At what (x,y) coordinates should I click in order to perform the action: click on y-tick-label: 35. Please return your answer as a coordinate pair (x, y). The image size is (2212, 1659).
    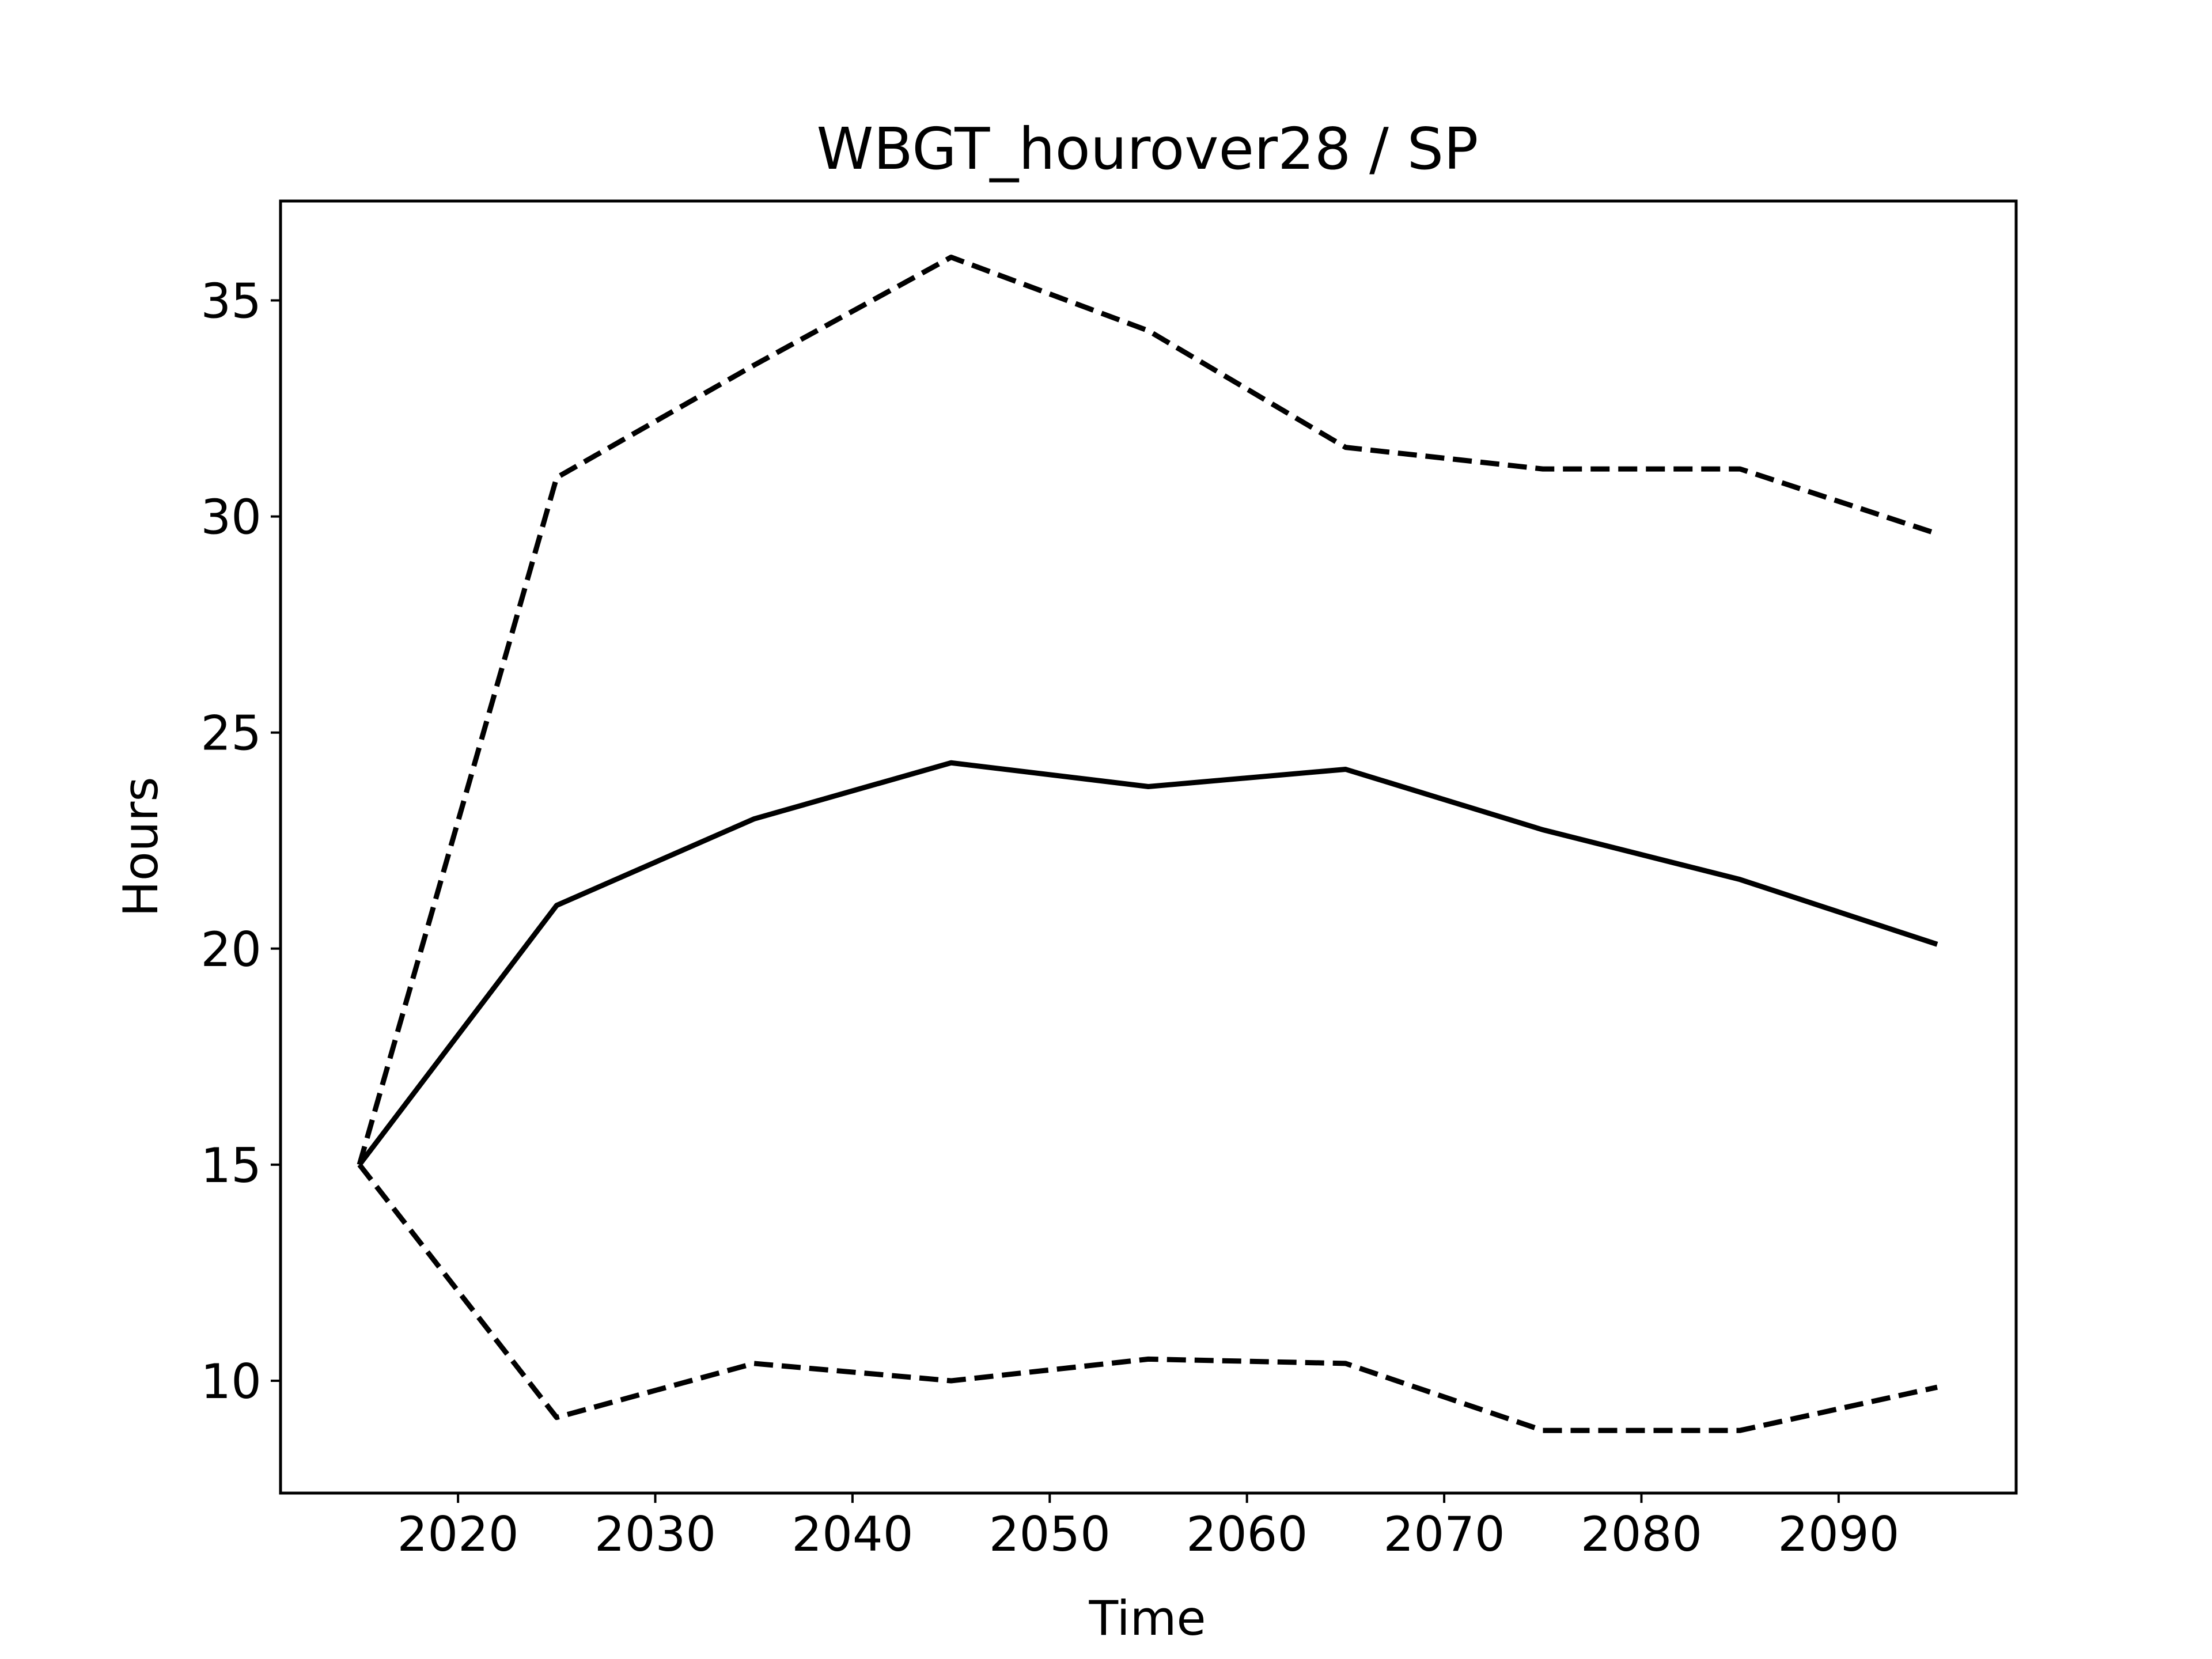
    Looking at the image, I should click on (231, 301).